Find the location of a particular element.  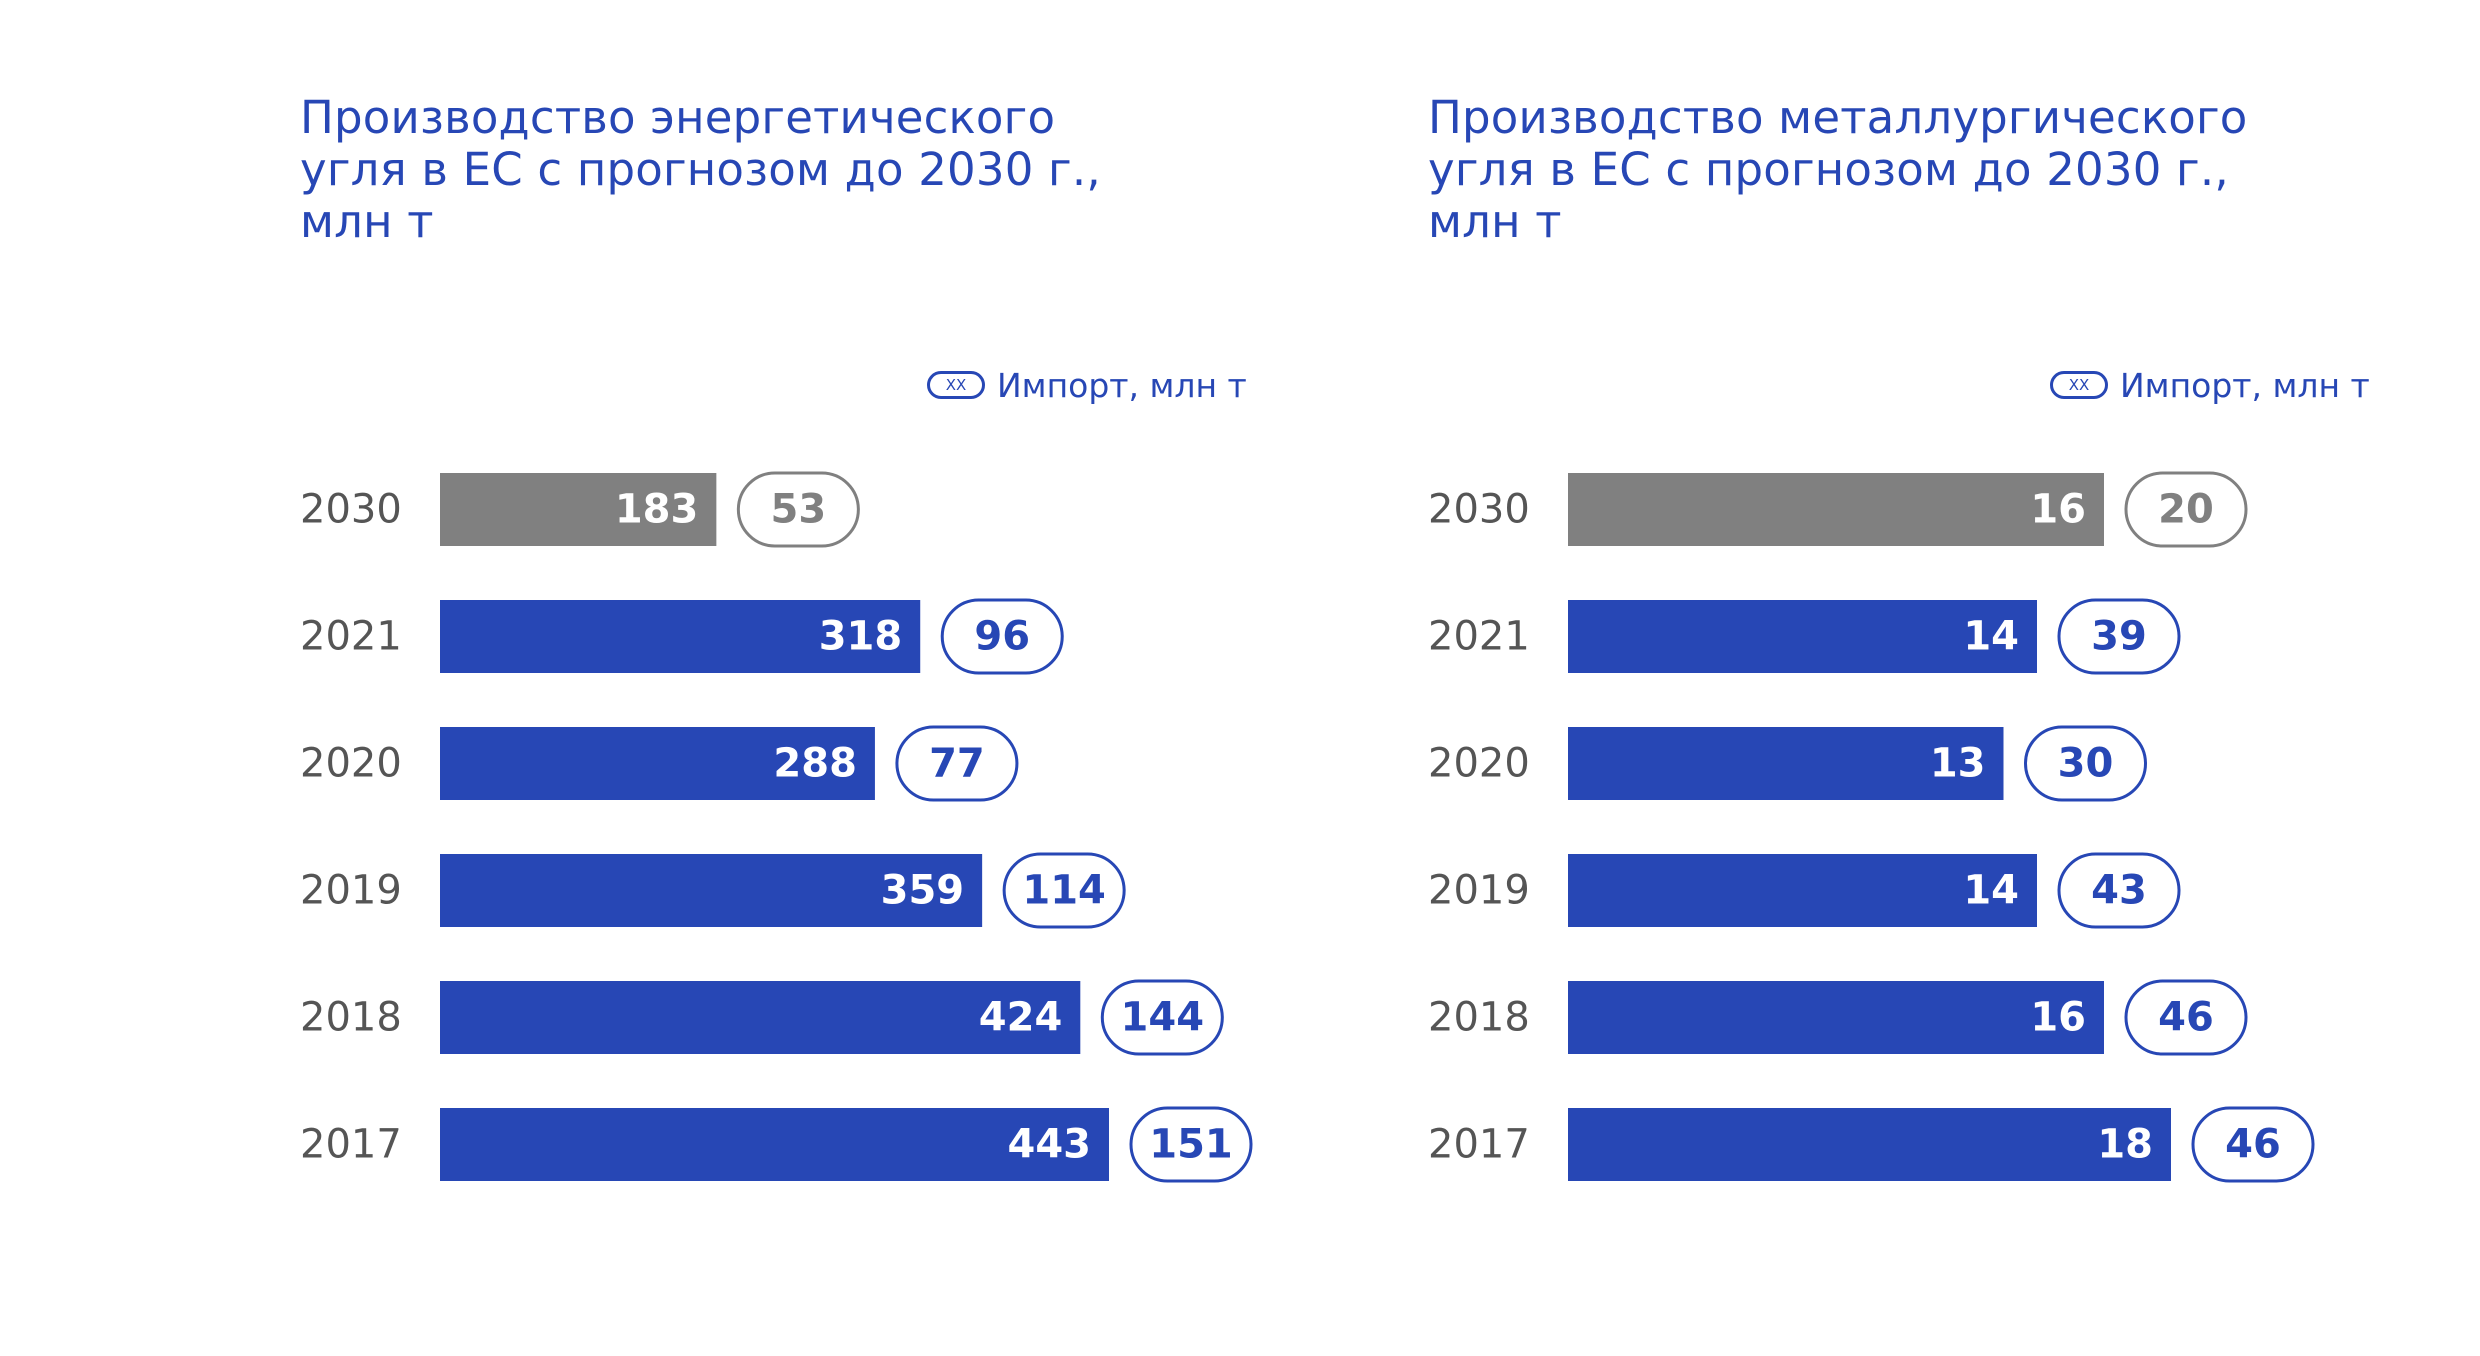

bar-row-2030: 2030 16 20 is located at coordinates (1838, 509).